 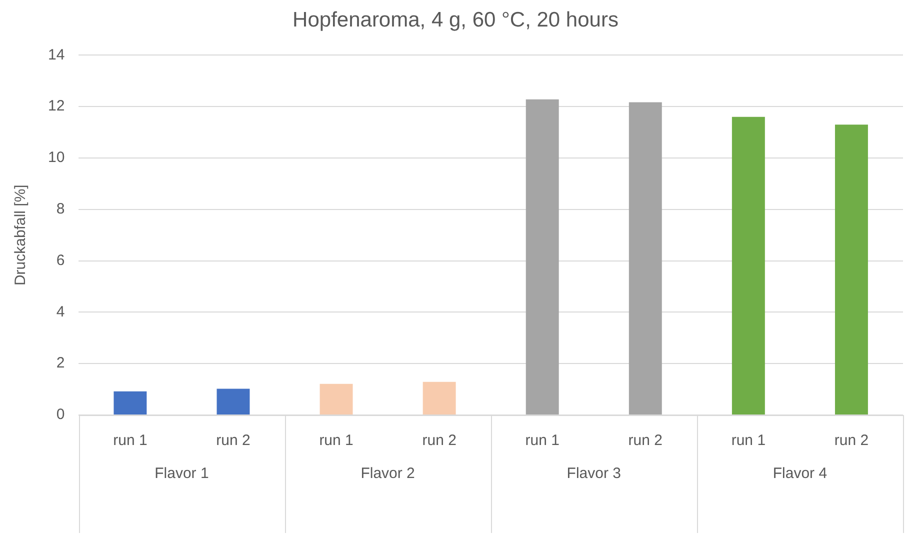 What do you see at coordinates (60, 209) in the screenshot?
I see `y-tick-label: 8` at bounding box center [60, 209].